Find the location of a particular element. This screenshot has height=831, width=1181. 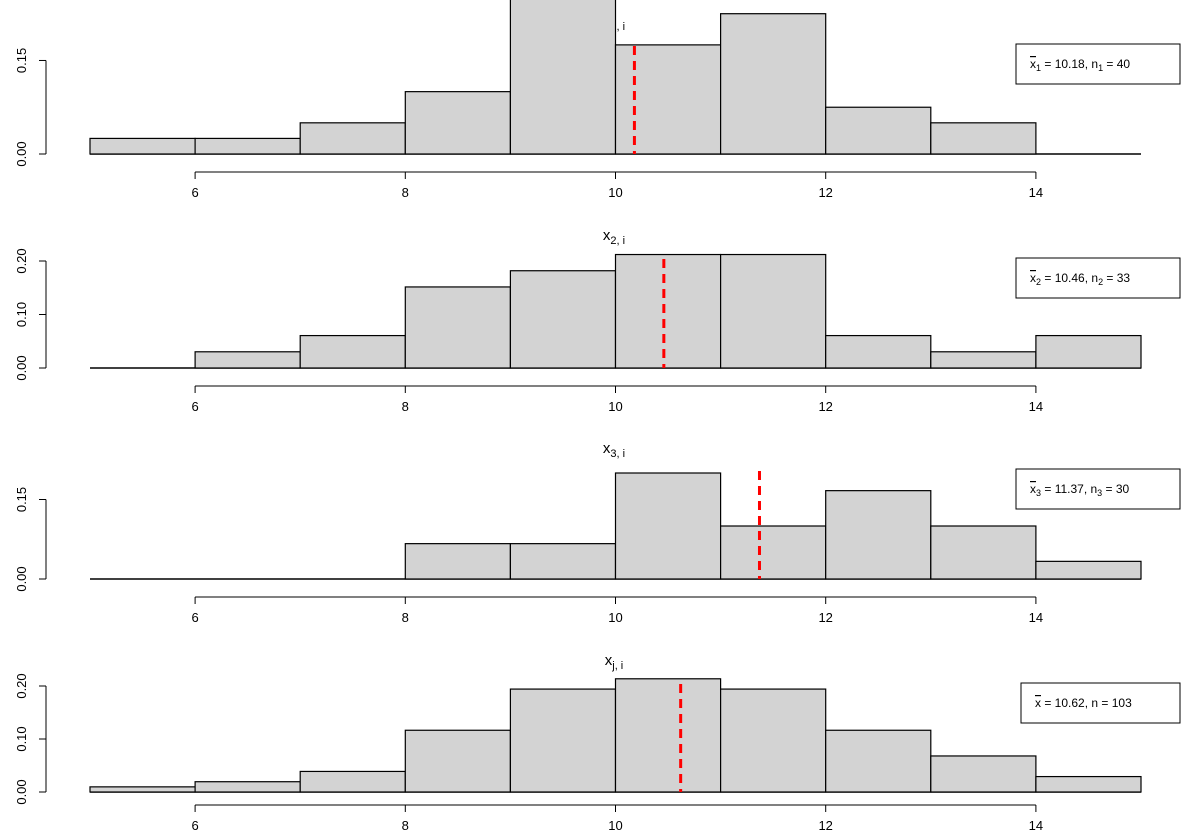

panel-title-subscript: 3, i is located at coordinates (617, 454).